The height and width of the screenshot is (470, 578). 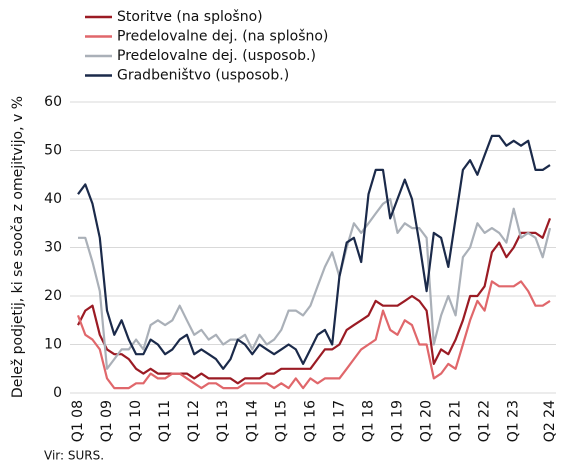 I want to click on legend-label: Gradbeništvo (usposob.), so click(x=203, y=76).